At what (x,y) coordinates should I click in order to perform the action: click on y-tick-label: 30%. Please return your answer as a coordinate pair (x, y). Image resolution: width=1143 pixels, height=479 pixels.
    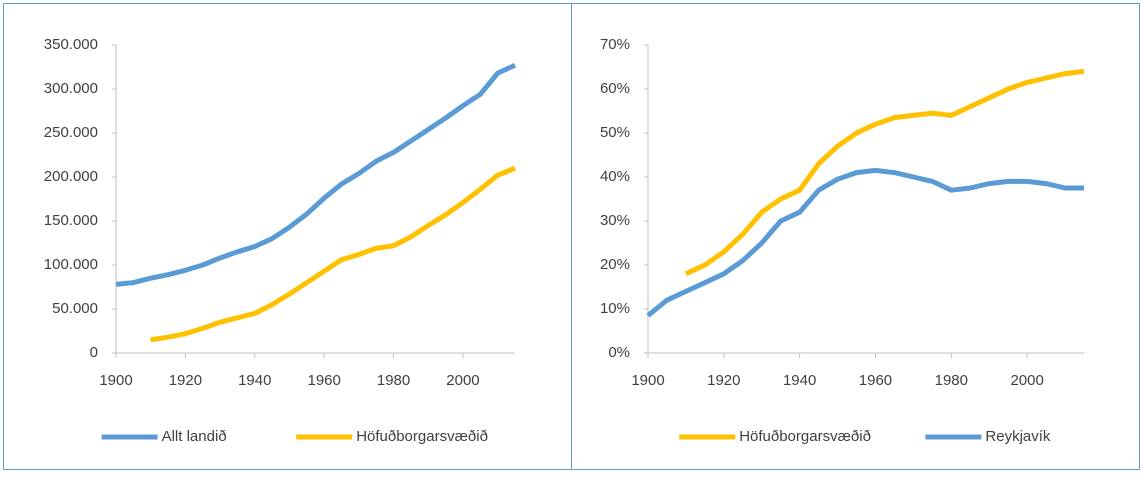
    Looking at the image, I should click on (615, 220).